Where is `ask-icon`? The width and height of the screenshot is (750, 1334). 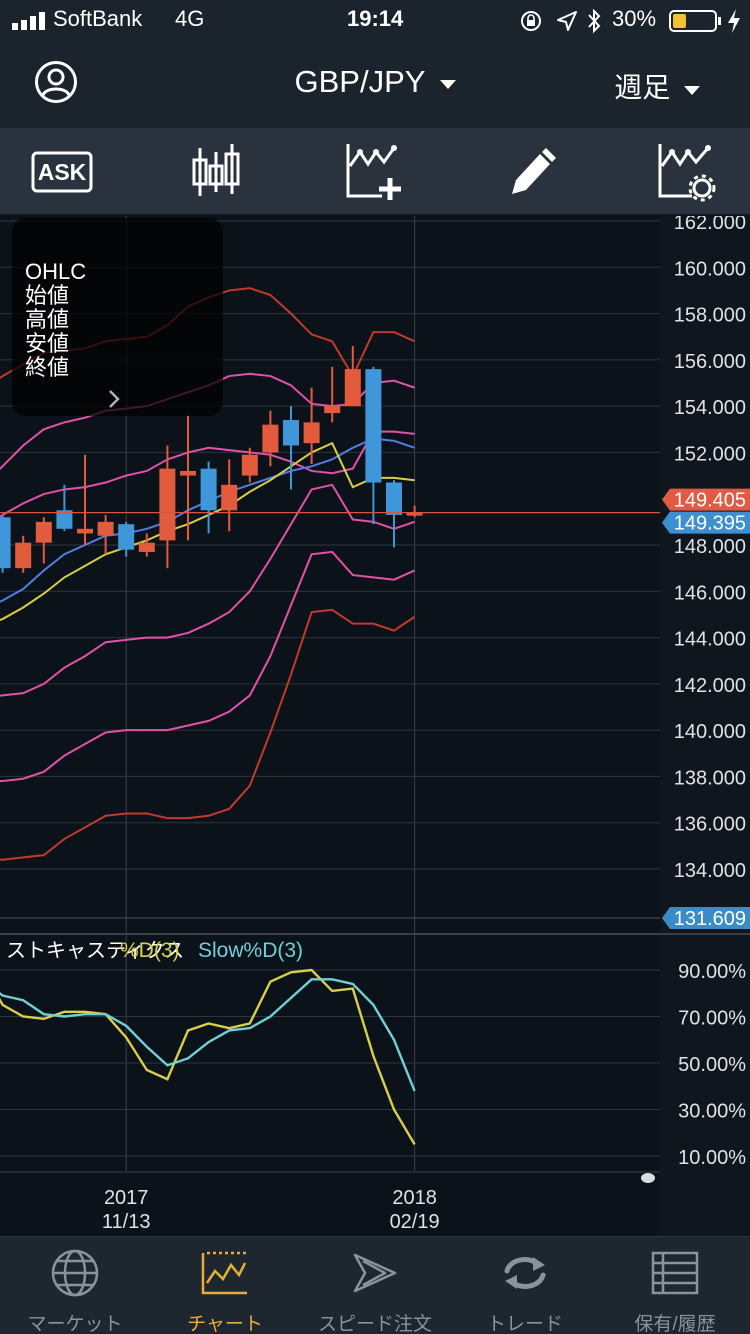 ask-icon is located at coordinates (62, 172).